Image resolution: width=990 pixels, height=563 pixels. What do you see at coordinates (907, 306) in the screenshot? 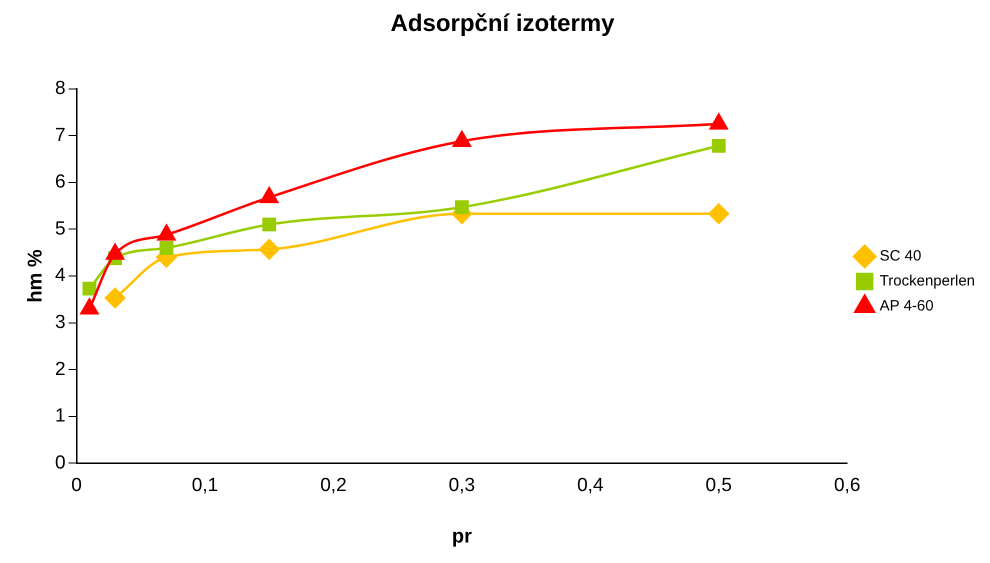
I see `legend-label: AP 4-60` at bounding box center [907, 306].